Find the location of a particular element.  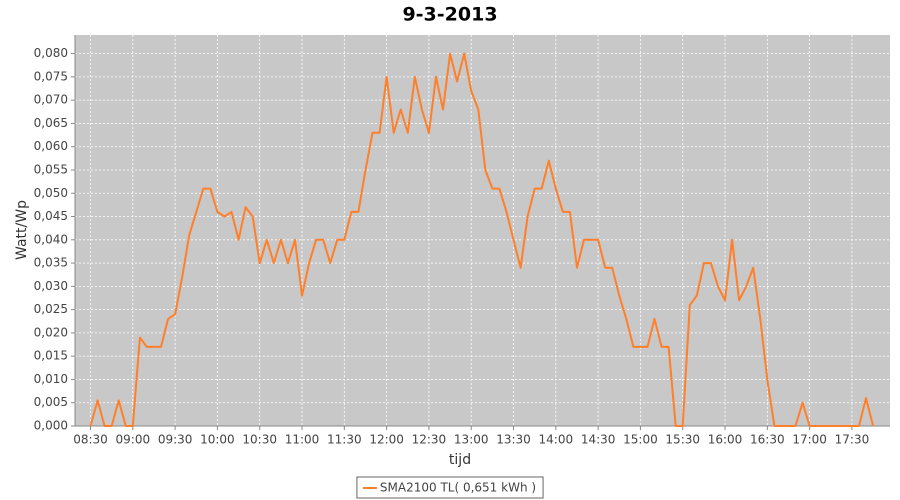

y-tick-label: 0,000 is located at coordinates (51, 426).